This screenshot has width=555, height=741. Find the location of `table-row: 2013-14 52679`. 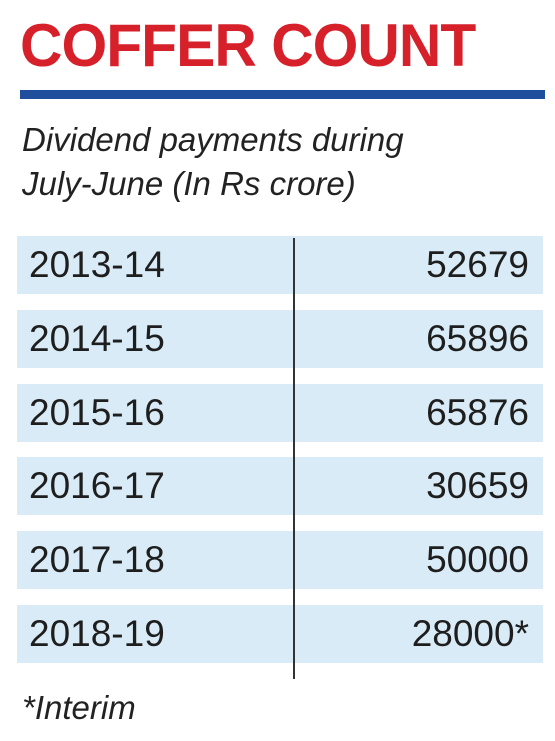

table-row: 2013-14 52679 is located at coordinates (280, 265).